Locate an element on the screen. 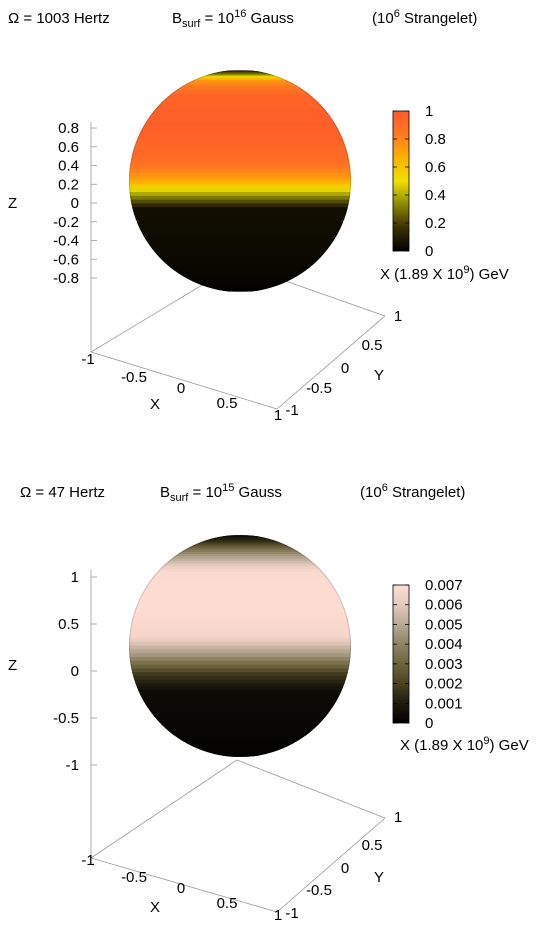 The image size is (555, 926). panel-2-y-ticks: -1 -0.5 0 0.5 1 is located at coordinates (343, 865).